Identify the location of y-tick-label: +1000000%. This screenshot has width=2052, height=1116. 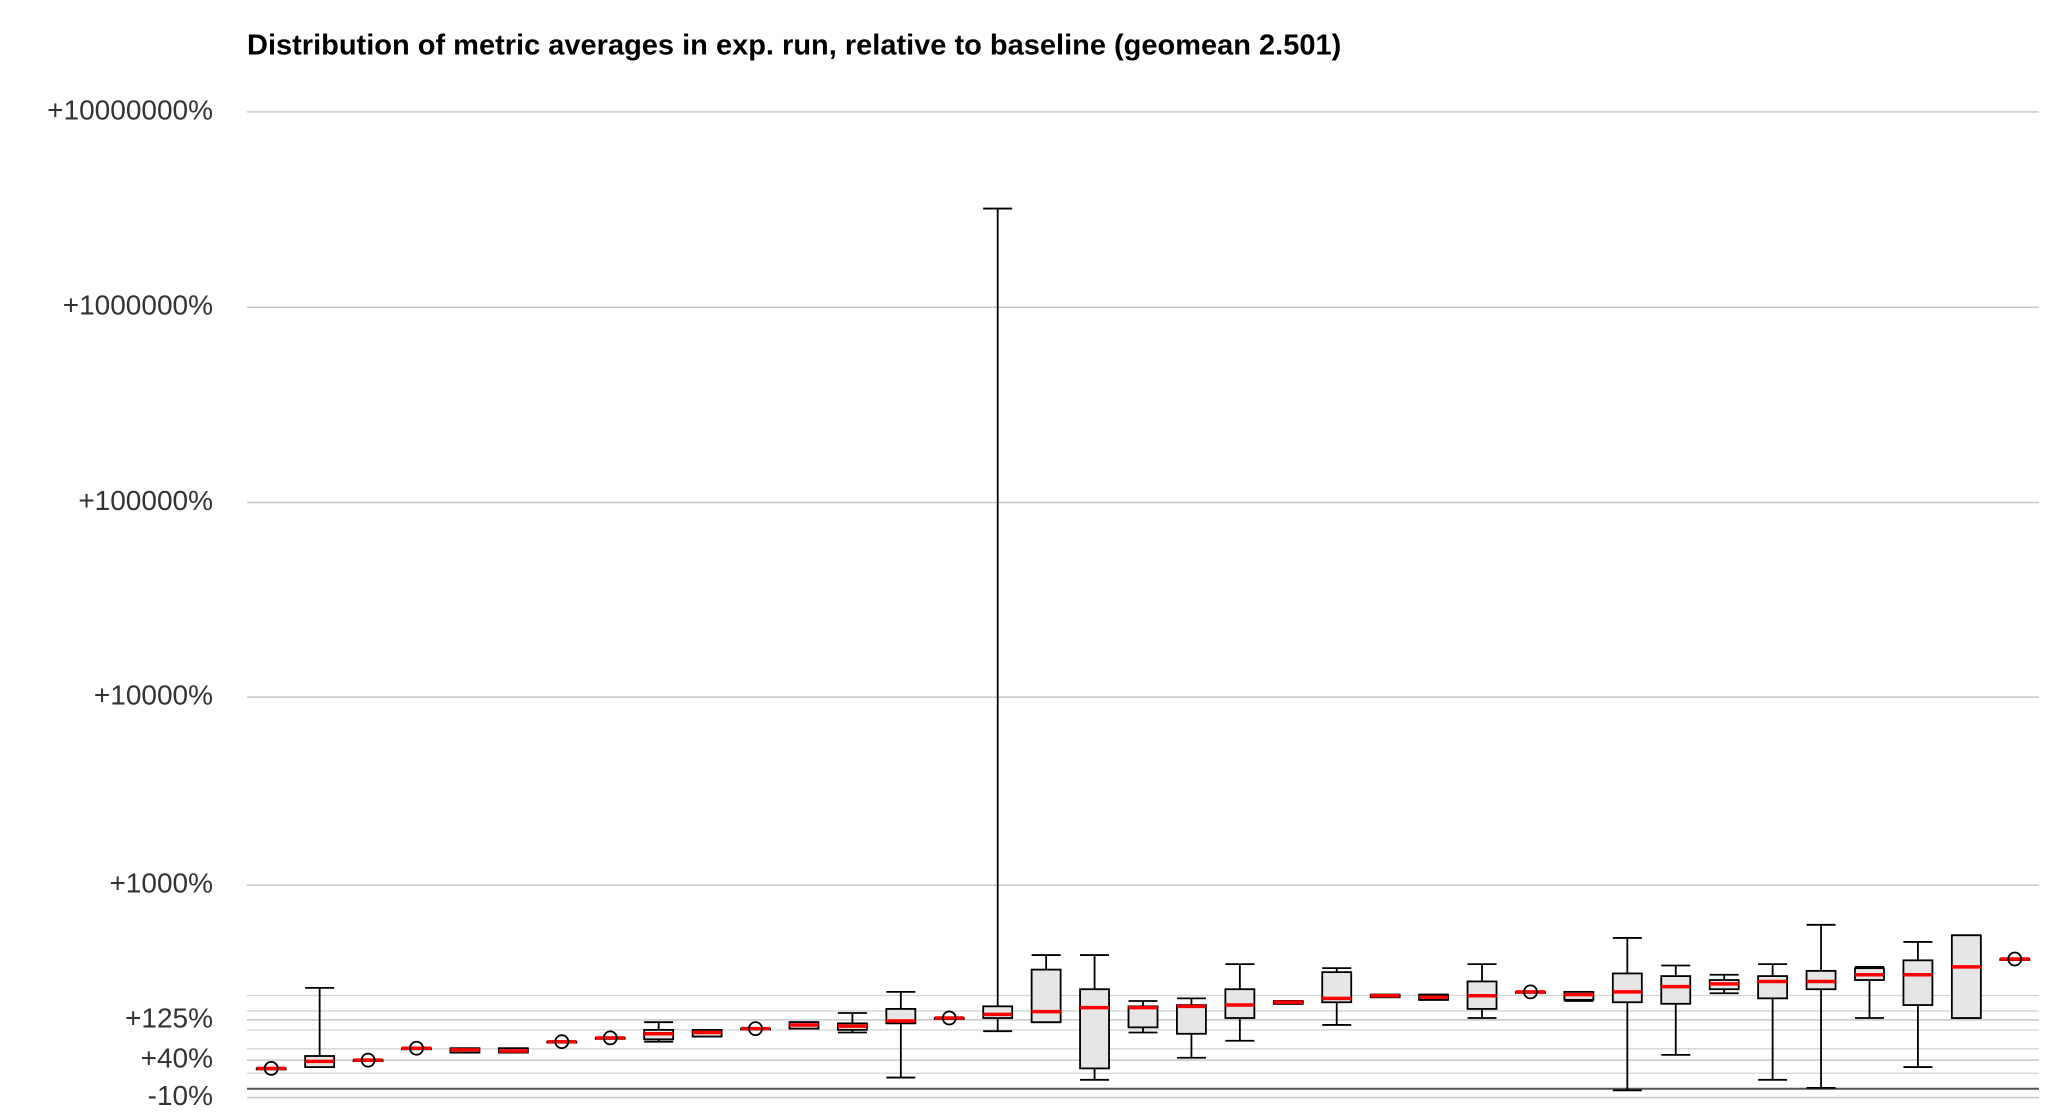
(138, 305).